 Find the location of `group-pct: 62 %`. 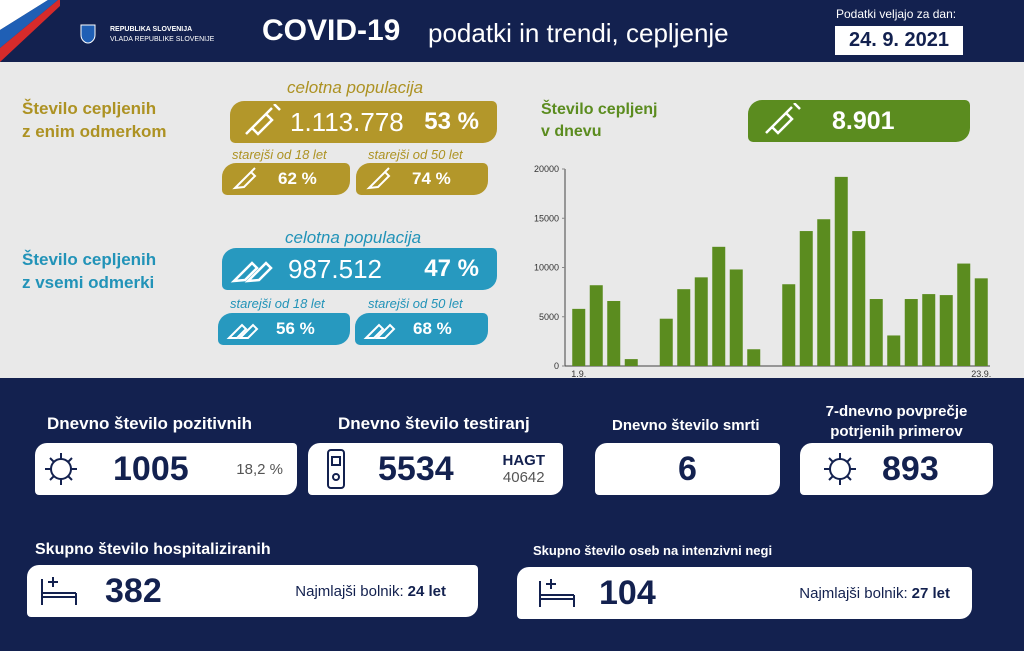

group-pct: 62 % is located at coordinates (297, 178).